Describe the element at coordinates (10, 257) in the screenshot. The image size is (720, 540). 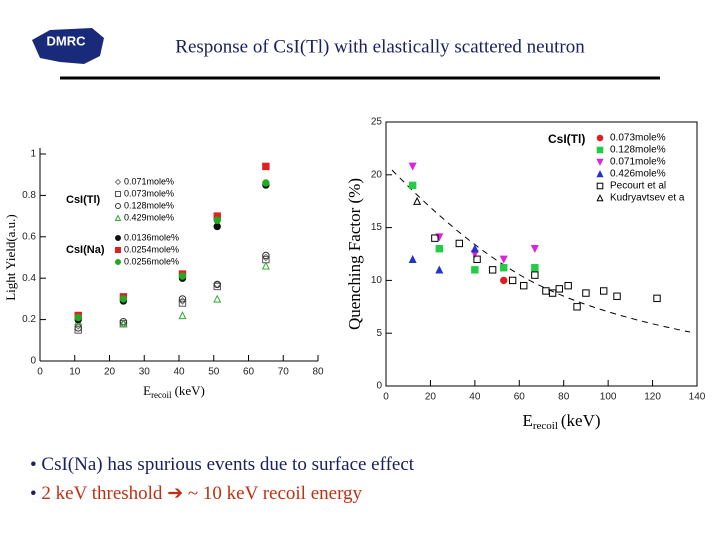
I see `y-axis-label: Light Yield(a.u.)` at that location.